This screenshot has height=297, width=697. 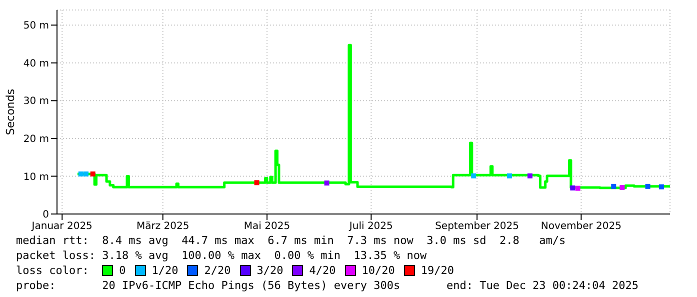 What do you see at coordinates (36, 26) in the screenshot?
I see `y-tick-label: 50 m` at bounding box center [36, 26].